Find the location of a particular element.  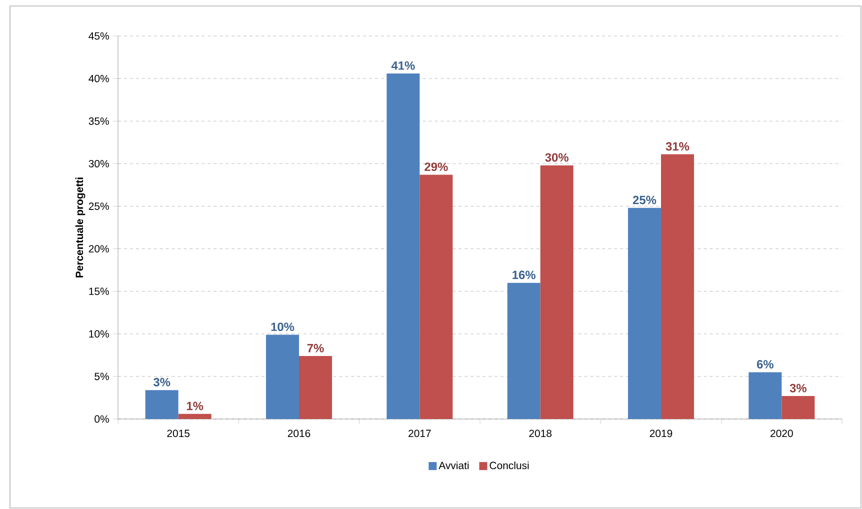

y-tick-label: 35% is located at coordinates (98, 121).